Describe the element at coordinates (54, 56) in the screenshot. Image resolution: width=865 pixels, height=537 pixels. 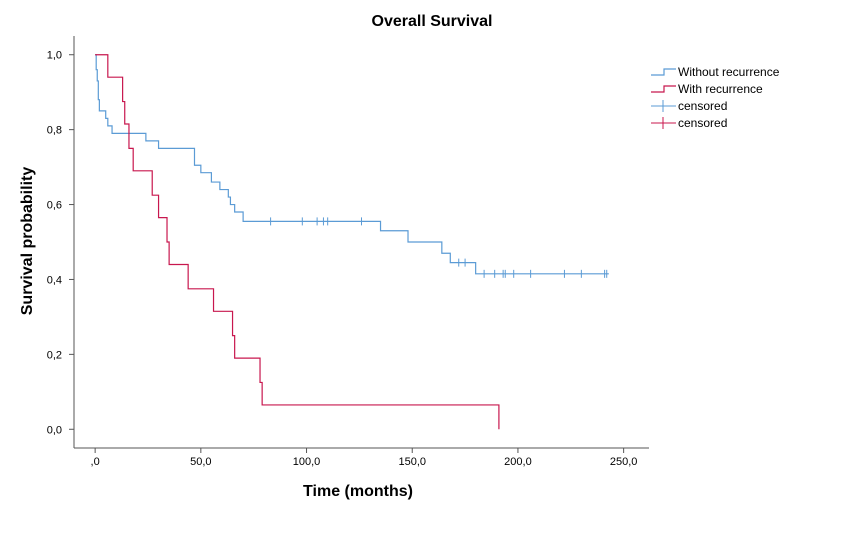
I see `y-tick-label: 1,0` at that location.